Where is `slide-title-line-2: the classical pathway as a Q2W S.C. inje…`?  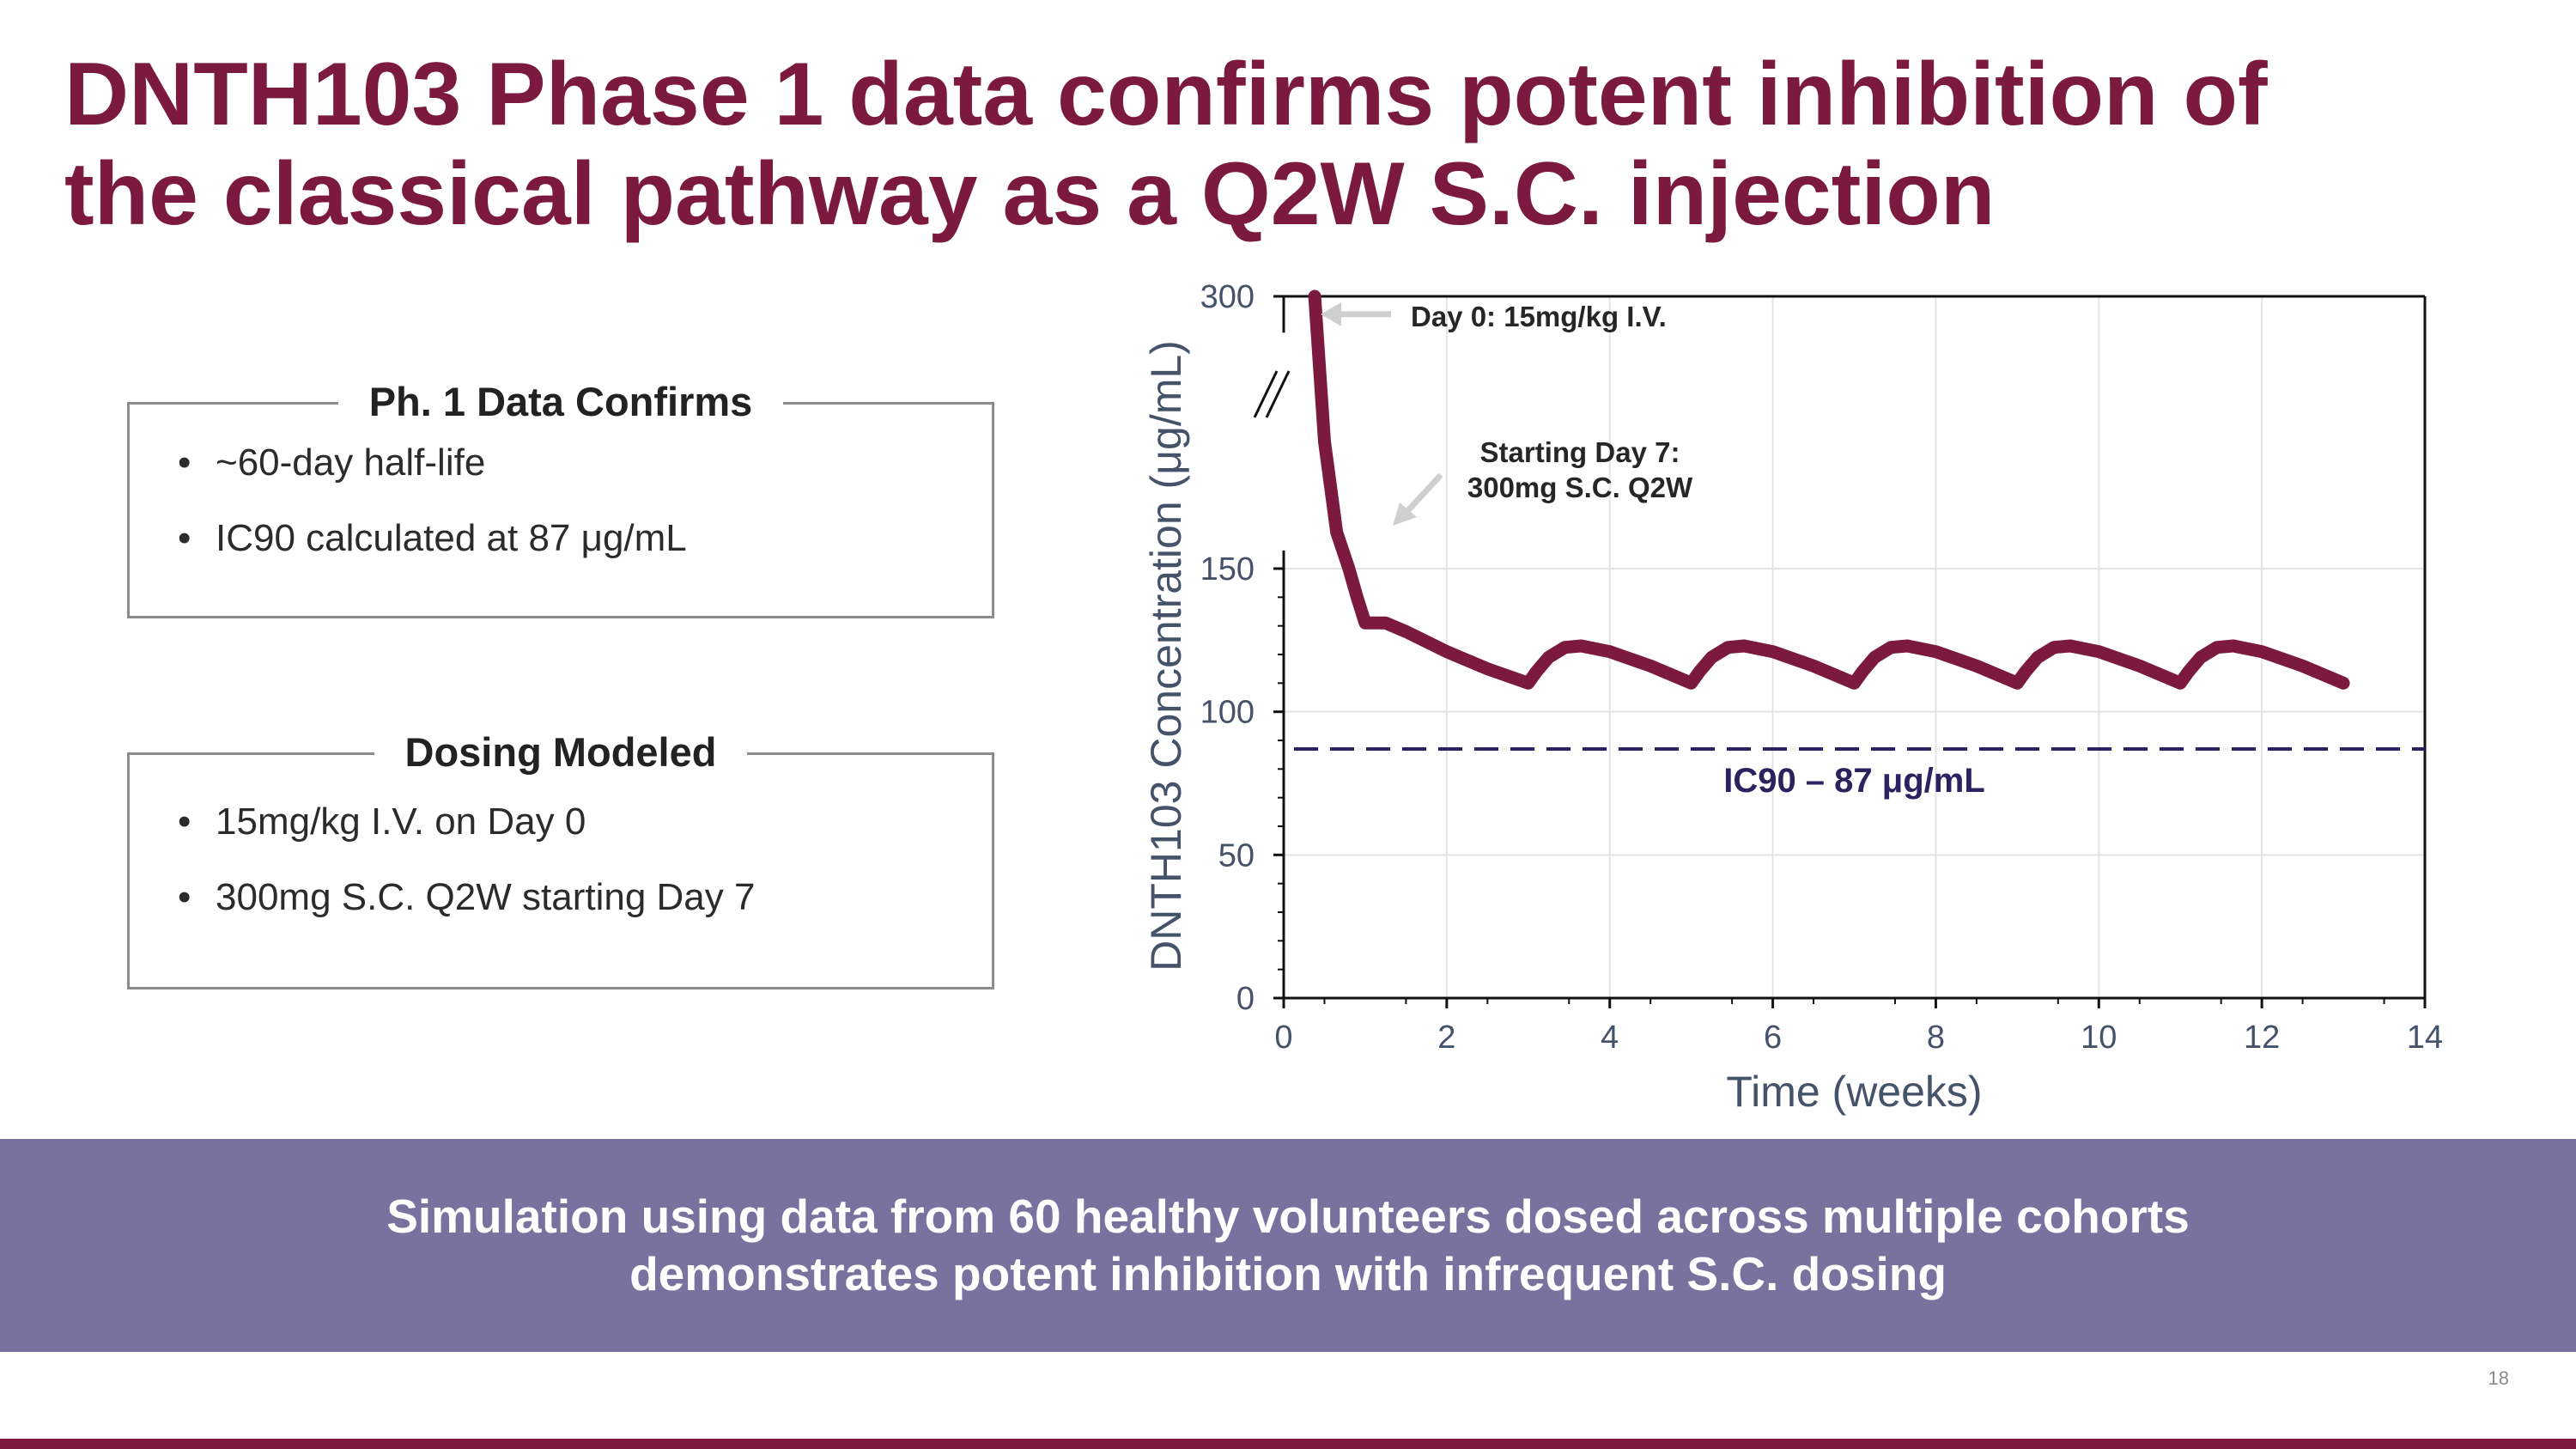 slide-title-line-2: the classical pathway as a Q2W S.C. inje… is located at coordinates (1030, 194).